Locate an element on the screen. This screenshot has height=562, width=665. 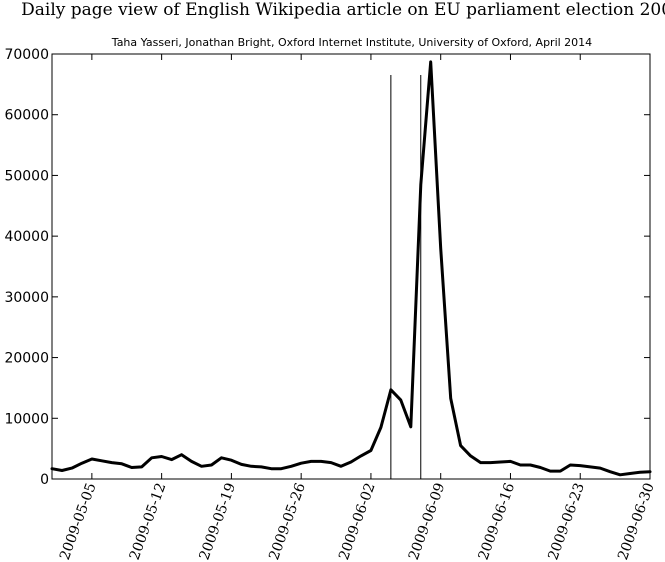
x-tick-label: 2009-06-09 is located at coordinates (427, 521).